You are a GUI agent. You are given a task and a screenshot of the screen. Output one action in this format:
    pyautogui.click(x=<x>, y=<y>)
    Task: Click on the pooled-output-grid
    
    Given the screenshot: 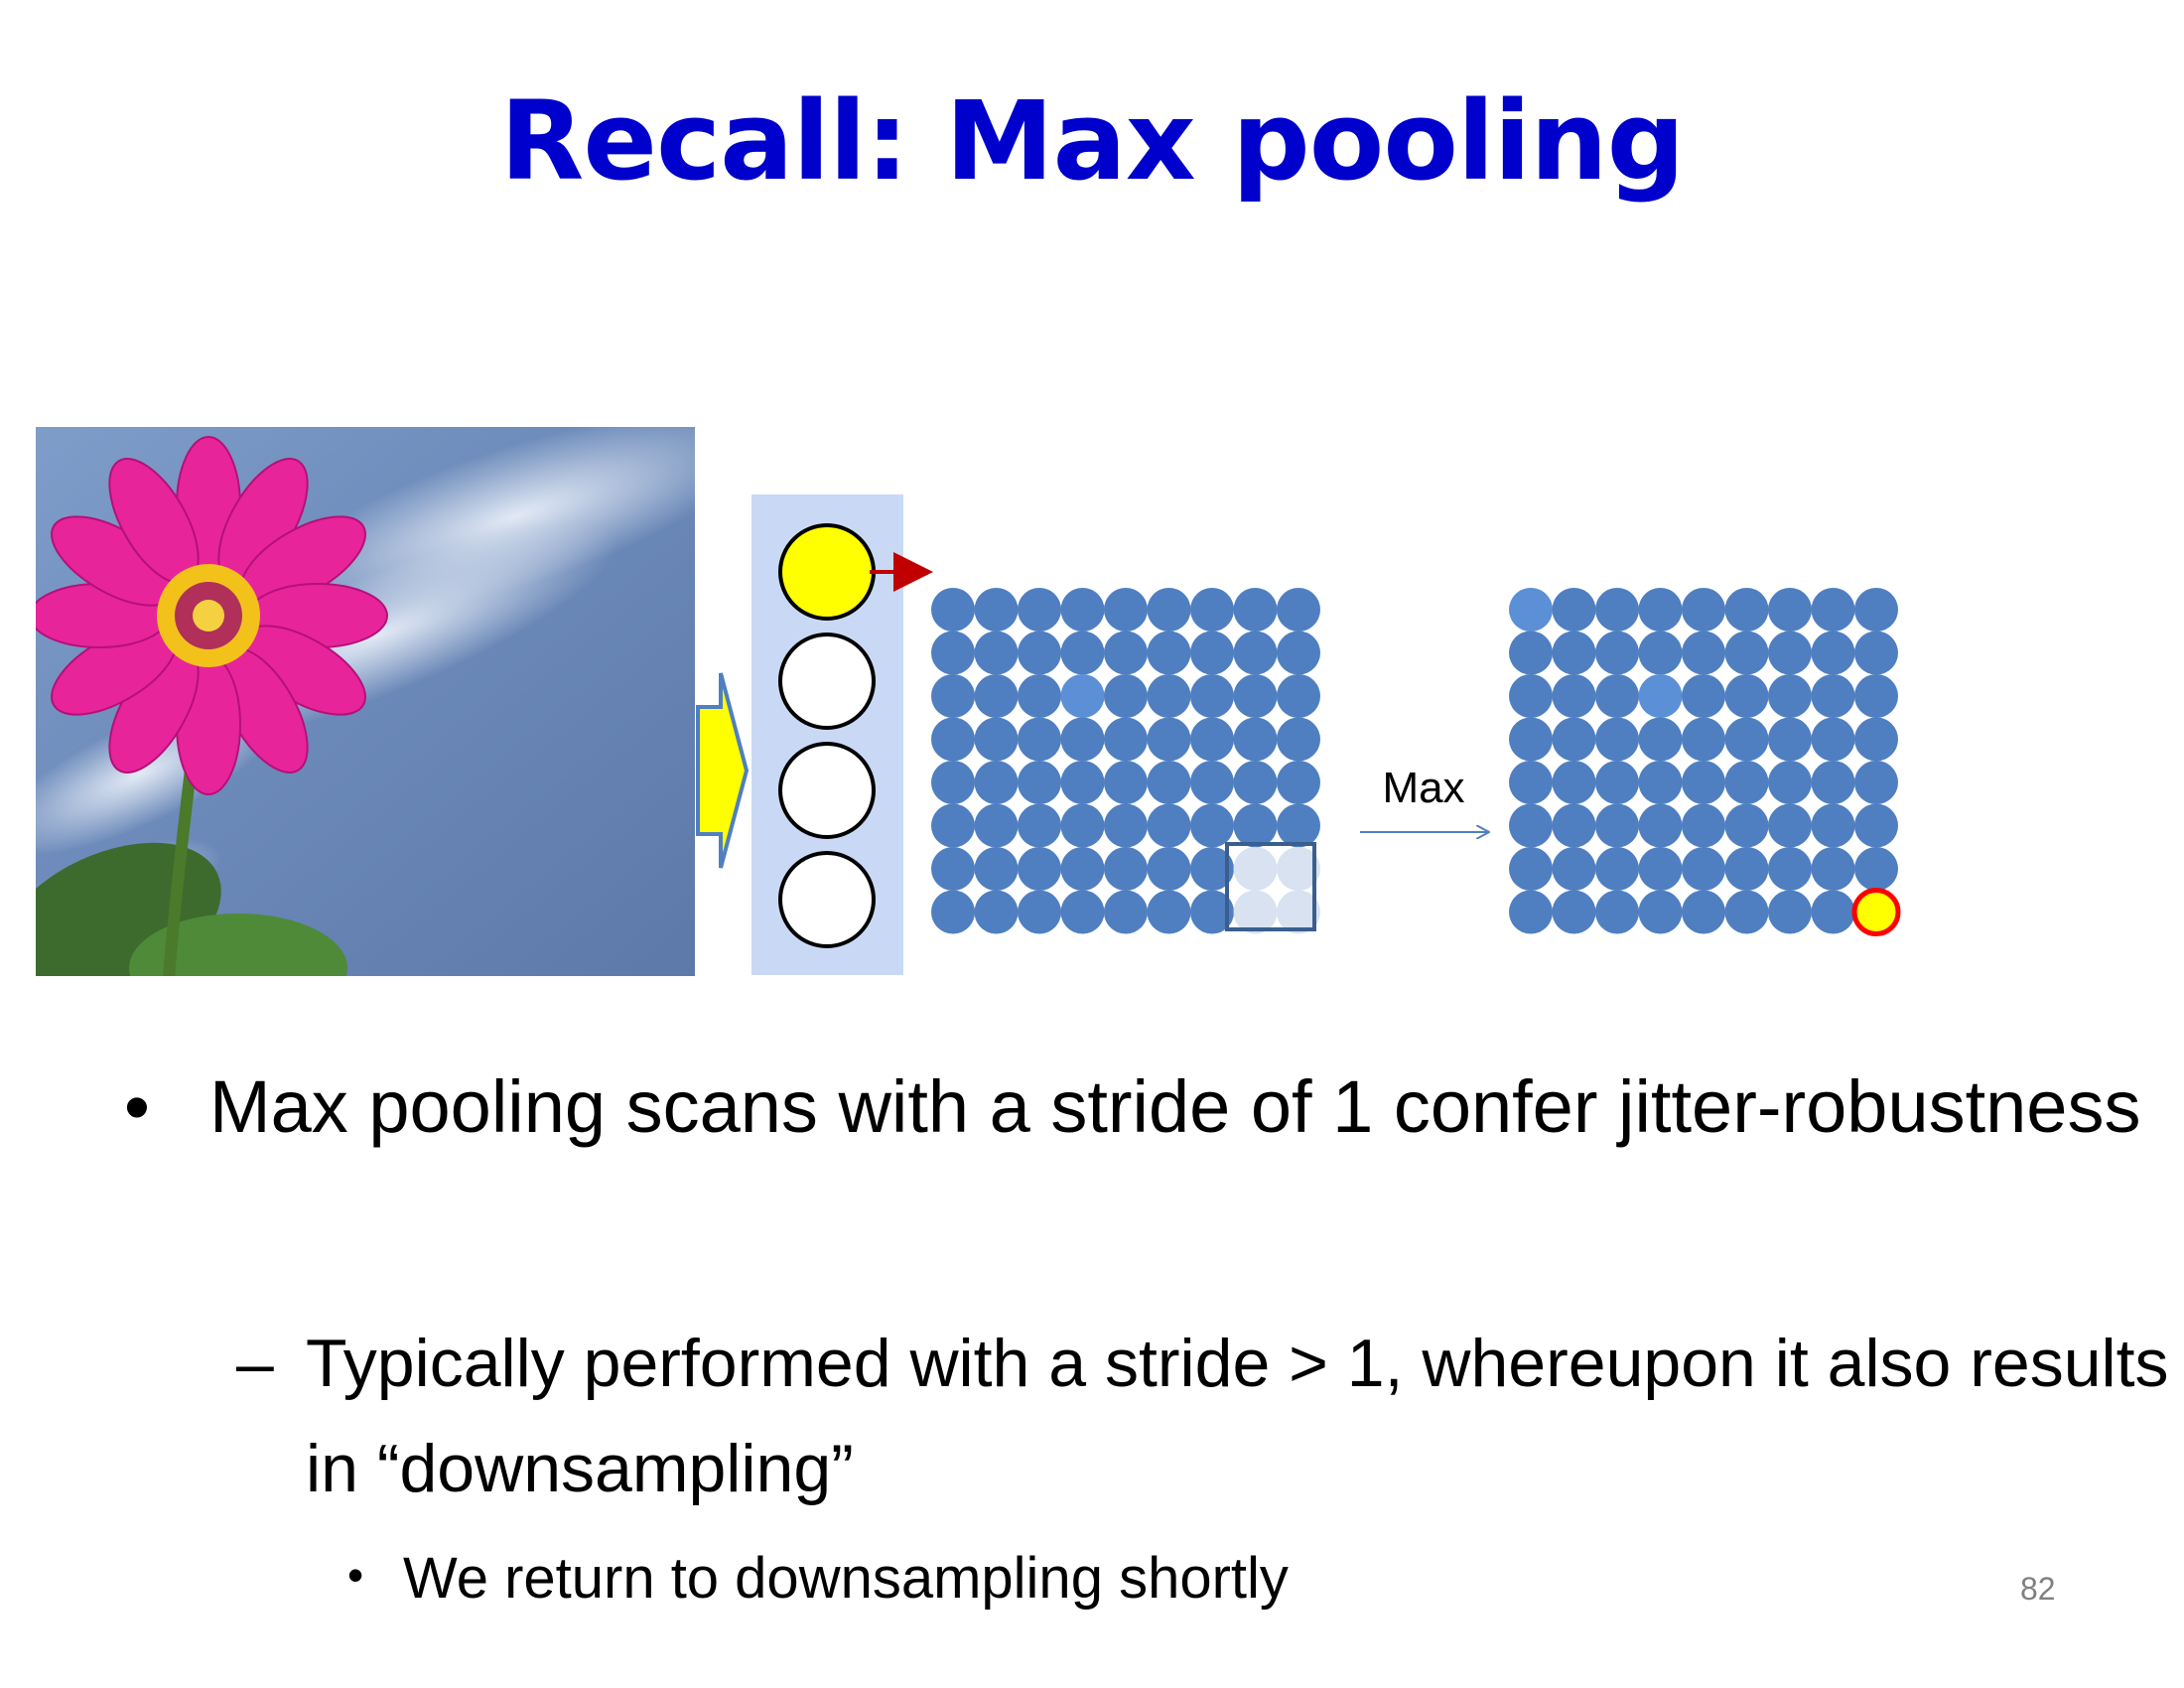 What is the action you would take?
    pyautogui.click(x=1705, y=762)
    